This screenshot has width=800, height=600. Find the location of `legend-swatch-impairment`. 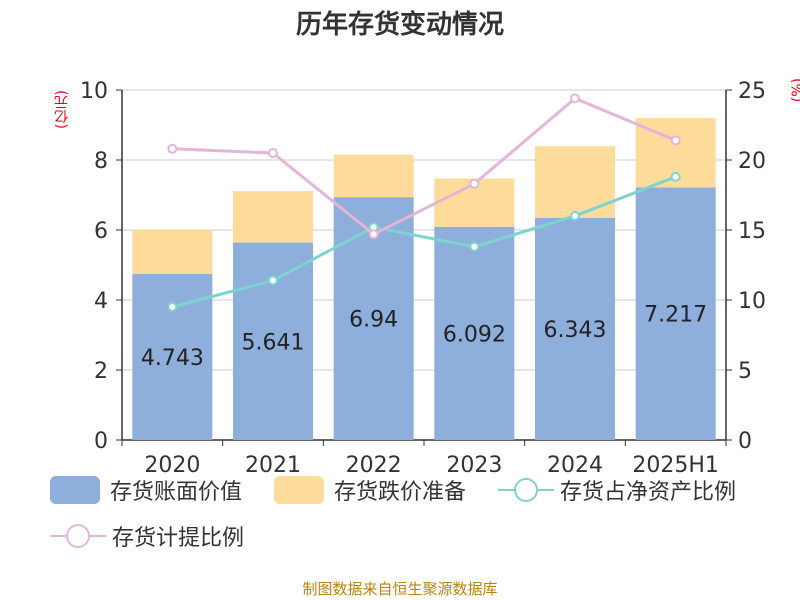

legend-swatch-impairment is located at coordinates (299, 490).